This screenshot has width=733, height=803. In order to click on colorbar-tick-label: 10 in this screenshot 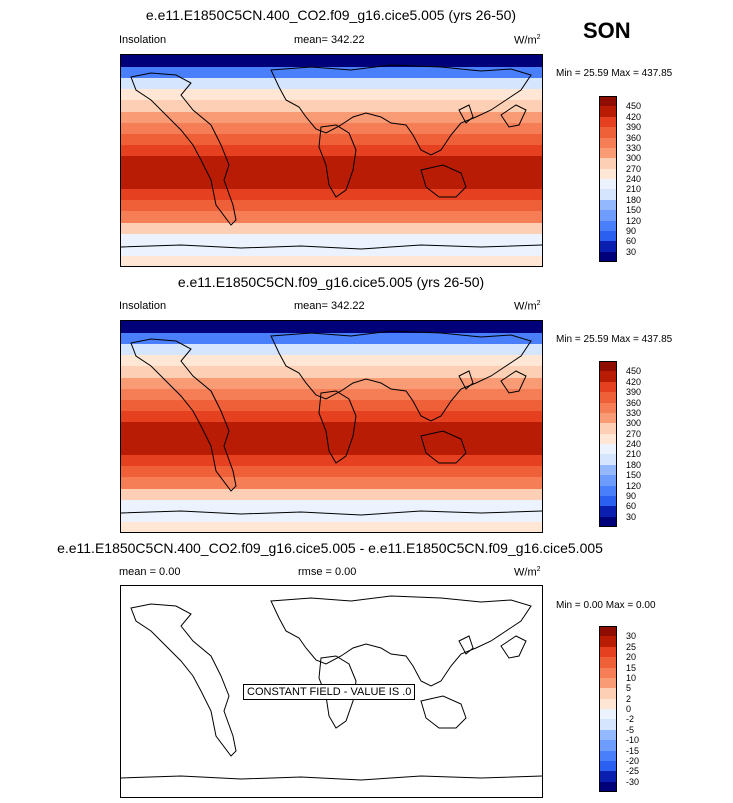, I will do `click(631, 677)`.